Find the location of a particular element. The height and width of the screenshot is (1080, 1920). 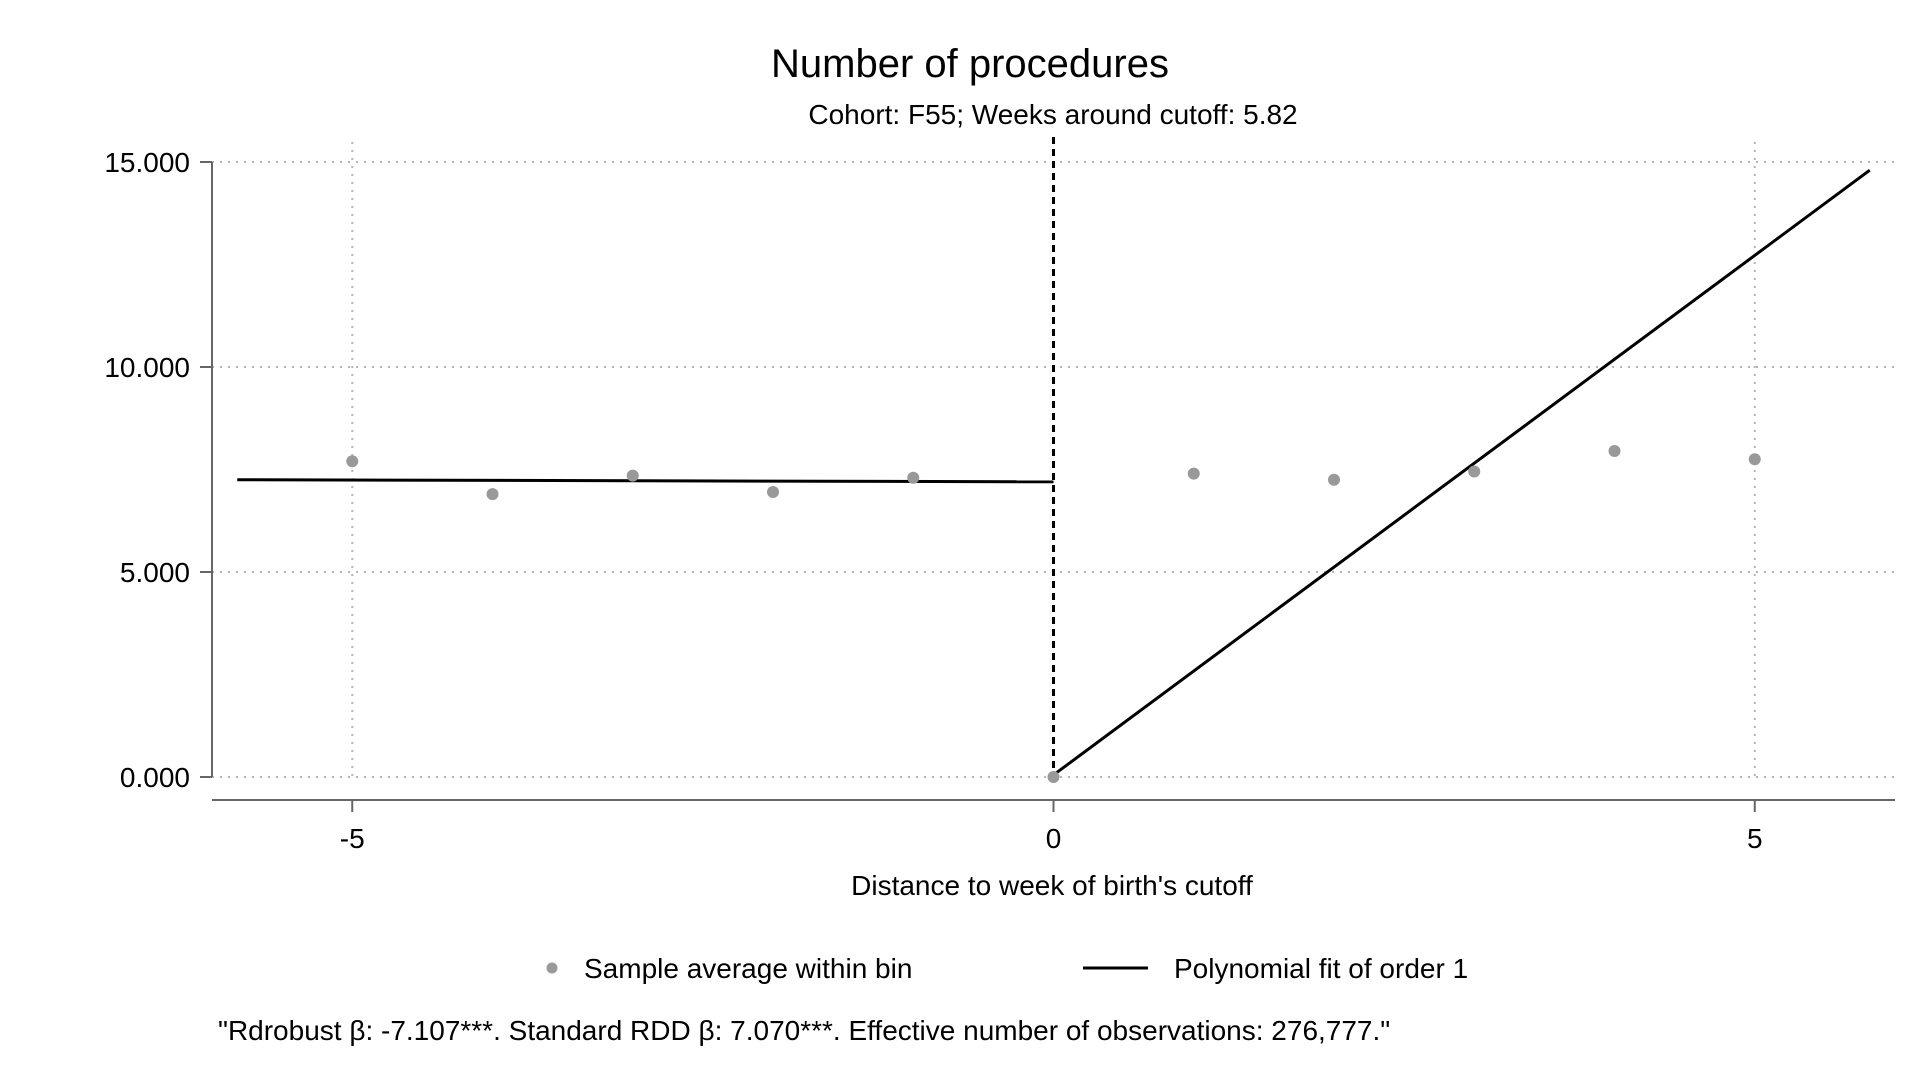

chart-title: Number of procedures is located at coordinates (970, 64).